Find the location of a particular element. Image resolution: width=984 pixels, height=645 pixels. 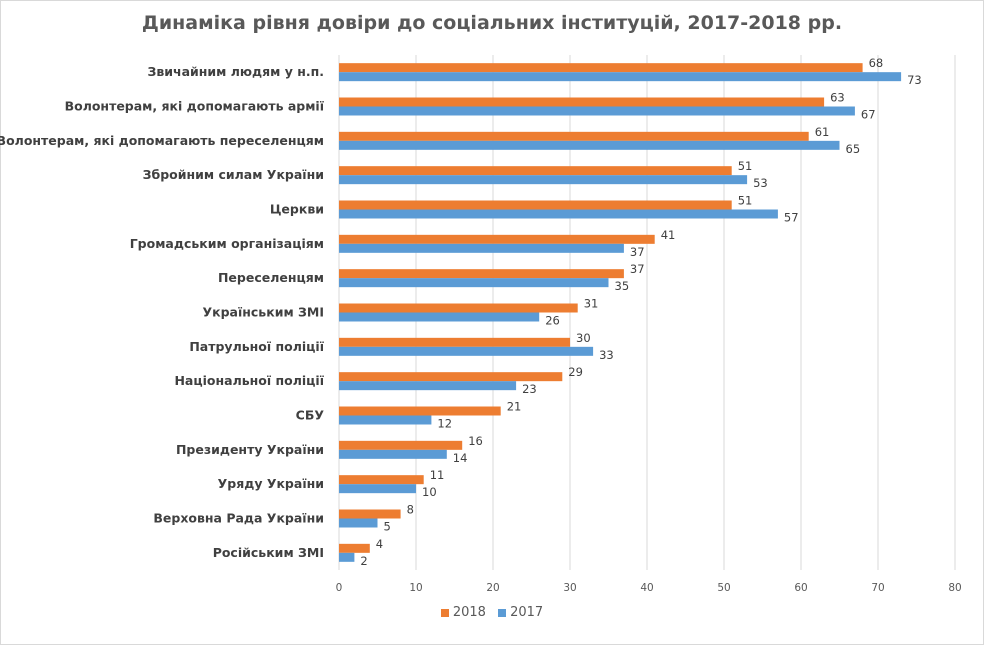

data-label-2018: 61 is located at coordinates (822, 132).